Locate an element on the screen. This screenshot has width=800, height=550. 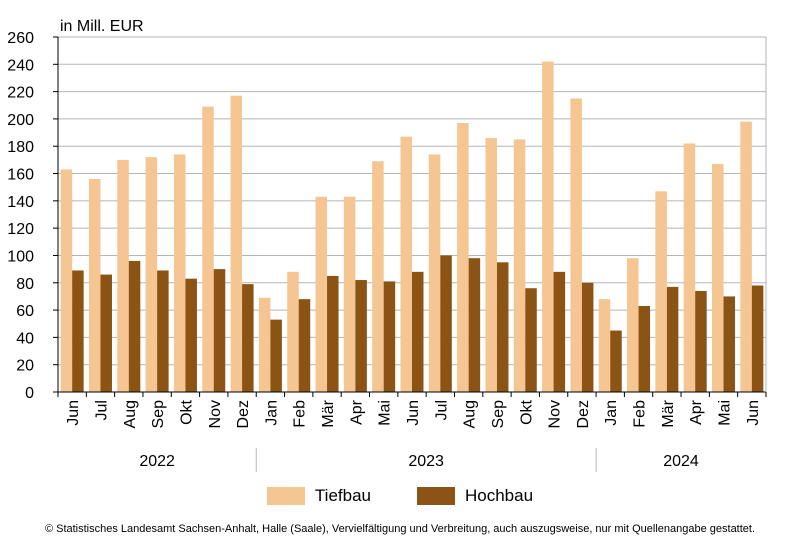
legend-label-tiefbau: Tiefbau is located at coordinates (342, 495).